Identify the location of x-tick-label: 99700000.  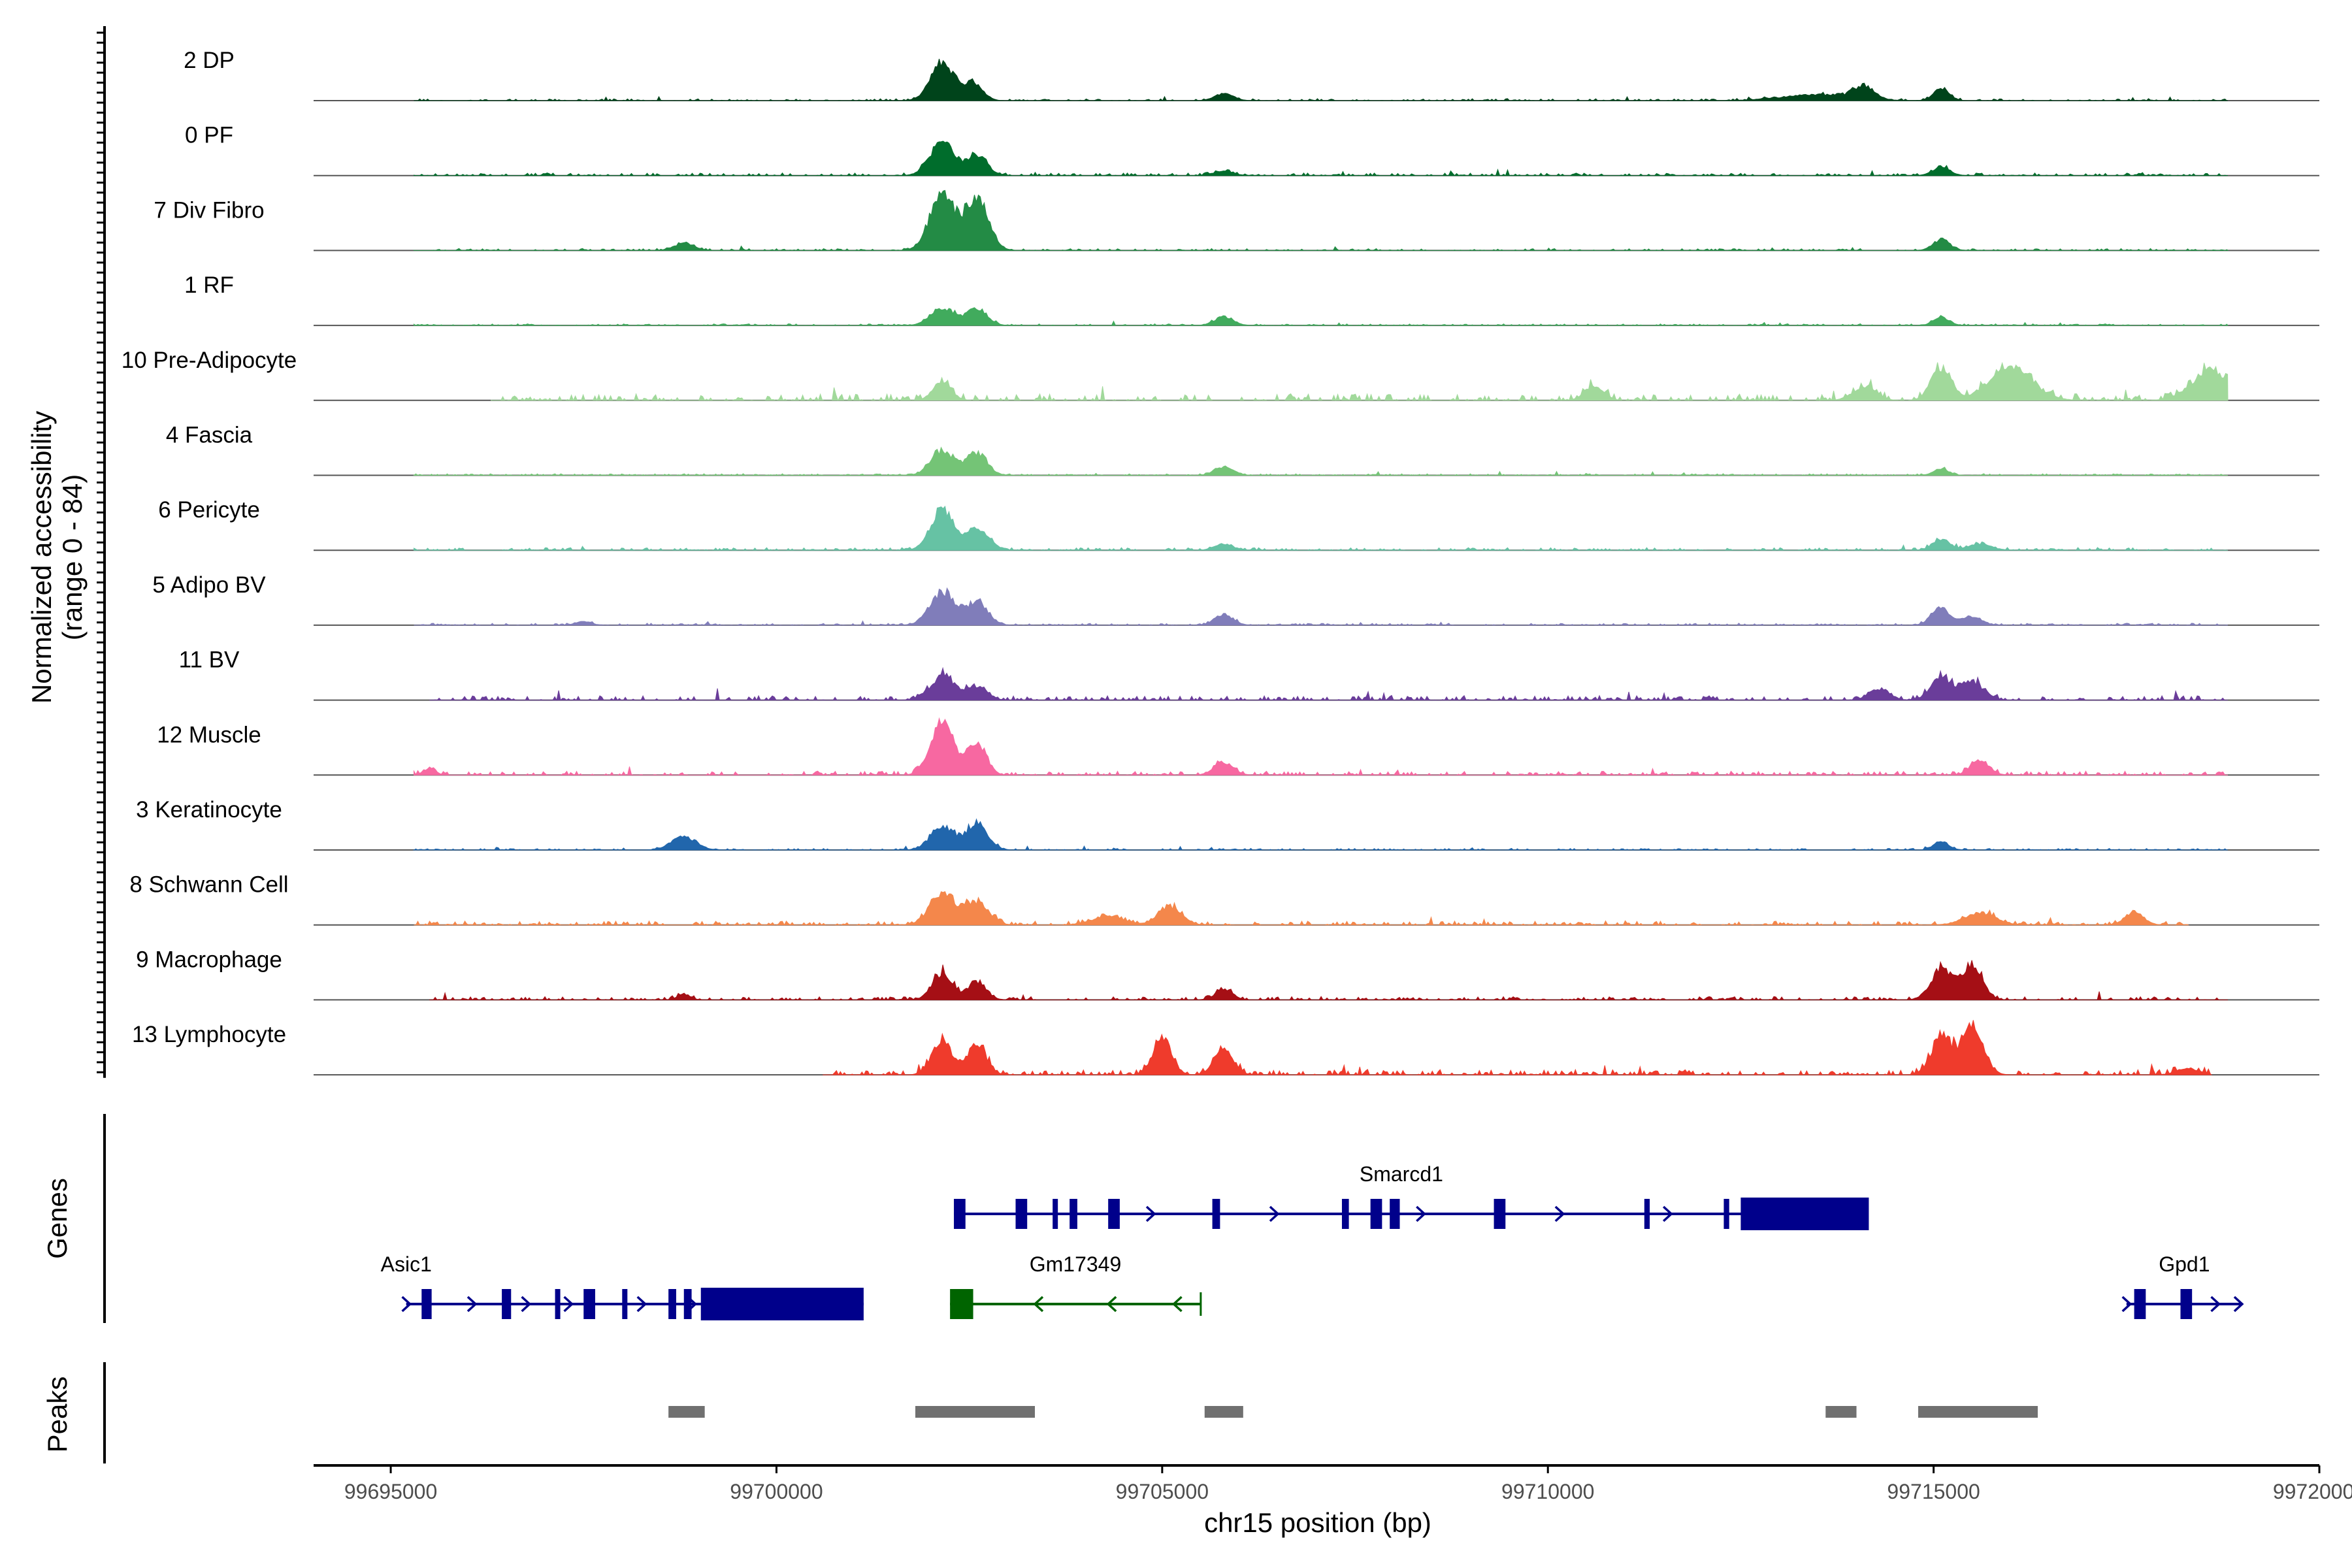
(776, 1491).